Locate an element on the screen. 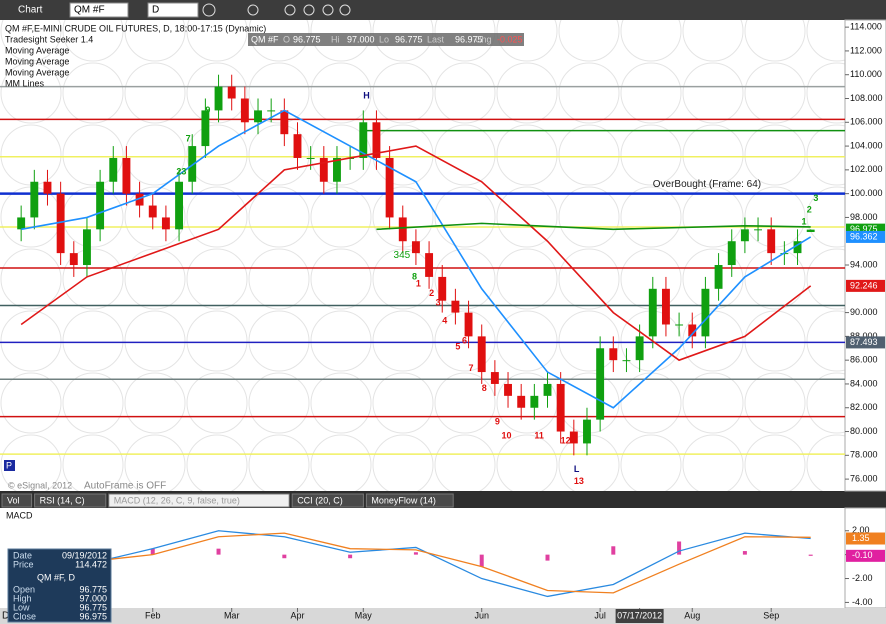 This screenshot has height=624, width=886. annotation: 10 is located at coordinates (506, 436).